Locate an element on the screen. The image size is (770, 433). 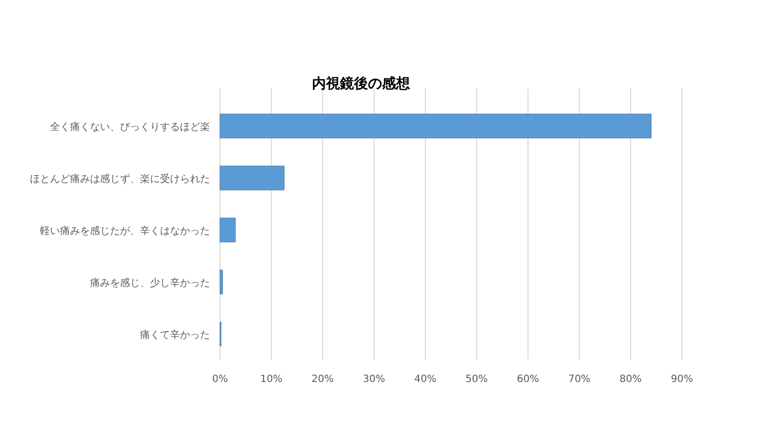
x-tick-label: 90% is located at coordinates (682, 379).